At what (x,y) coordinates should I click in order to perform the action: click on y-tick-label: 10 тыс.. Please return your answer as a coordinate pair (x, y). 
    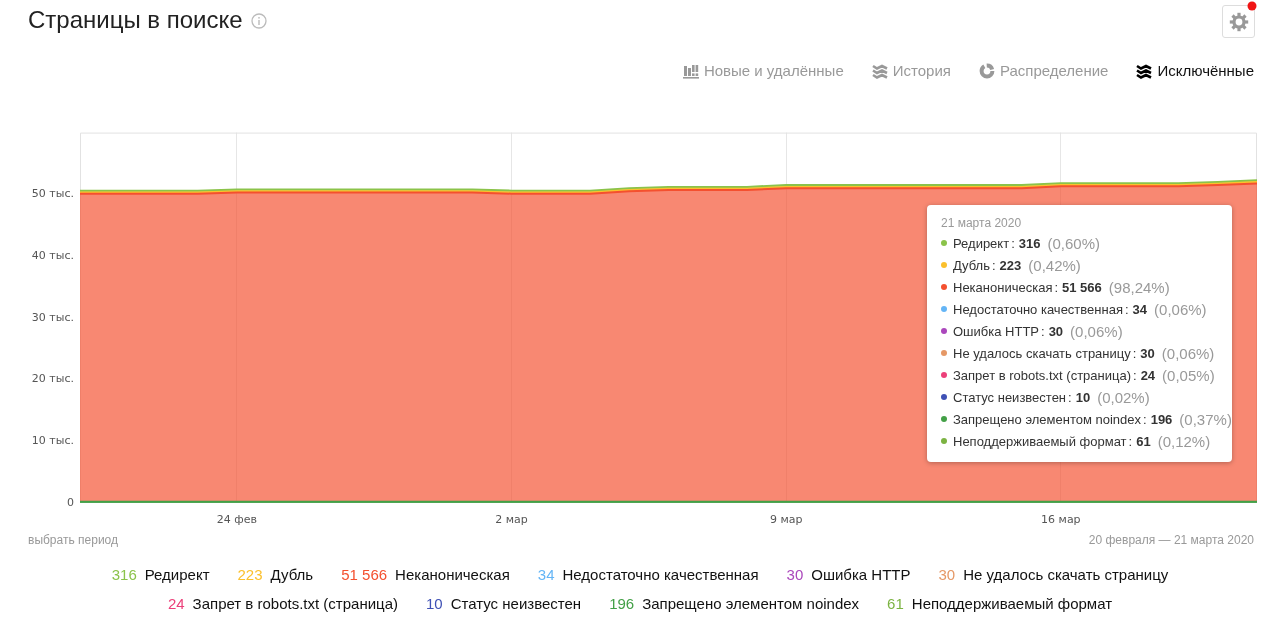
    Looking at the image, I should click on (52, 441).